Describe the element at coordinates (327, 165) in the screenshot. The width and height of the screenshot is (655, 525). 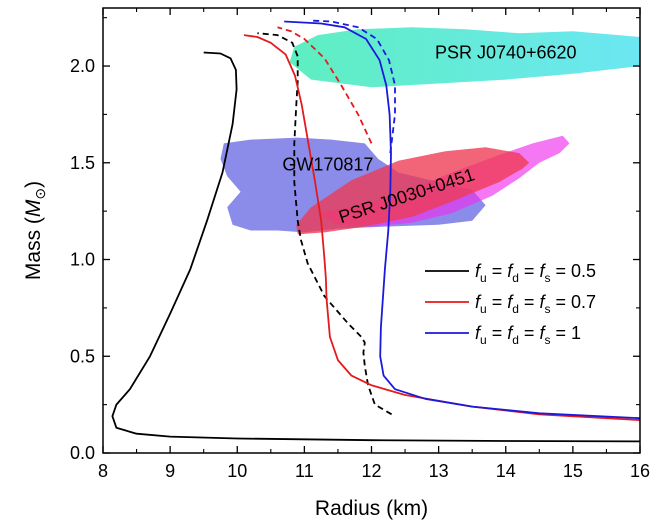
I see `region-label-1: GW170817` at that location.